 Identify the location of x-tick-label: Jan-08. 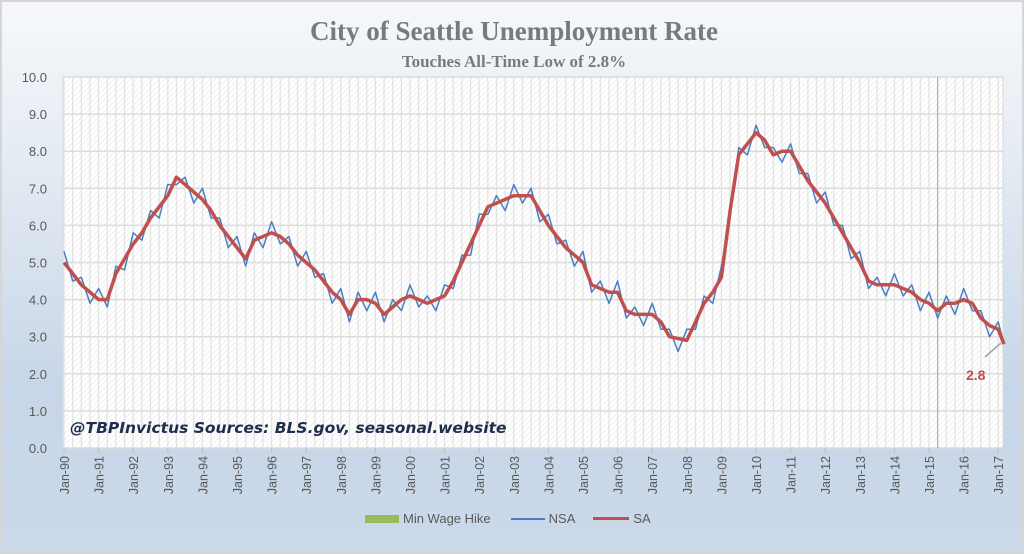
(688, 475).